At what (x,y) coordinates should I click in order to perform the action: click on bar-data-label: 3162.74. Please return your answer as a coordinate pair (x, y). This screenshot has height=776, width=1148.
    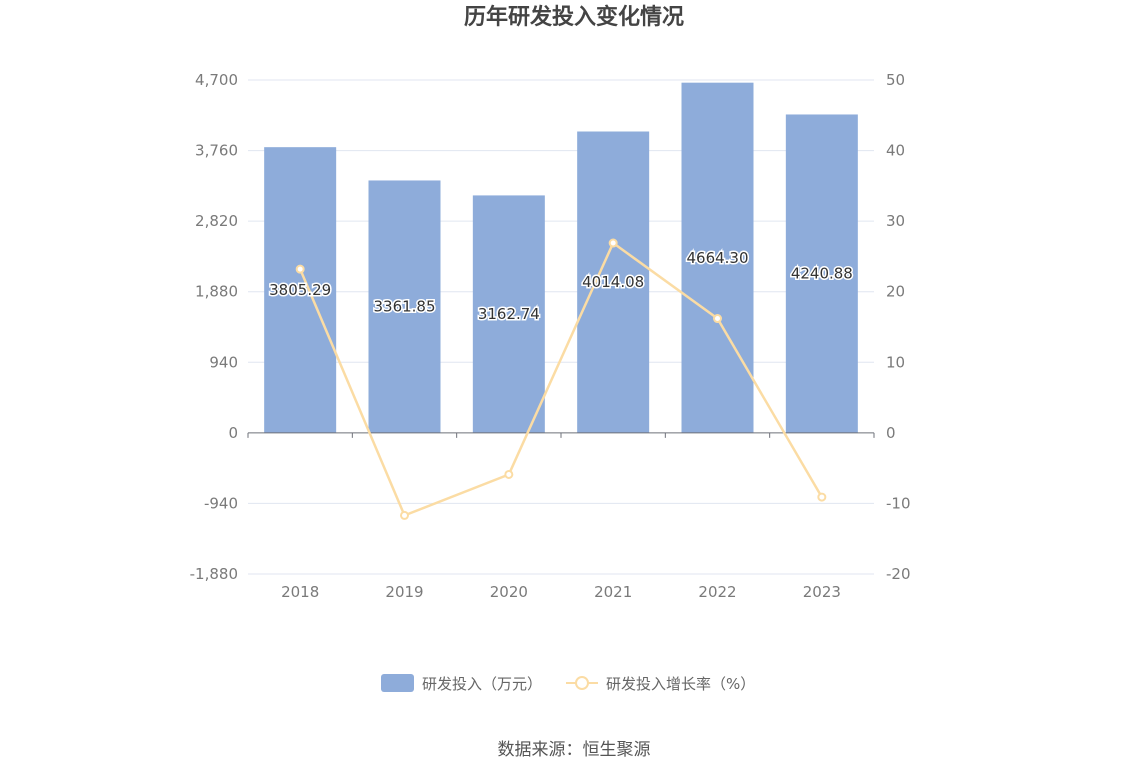
    Looking at the image, I should click on (509, 314).